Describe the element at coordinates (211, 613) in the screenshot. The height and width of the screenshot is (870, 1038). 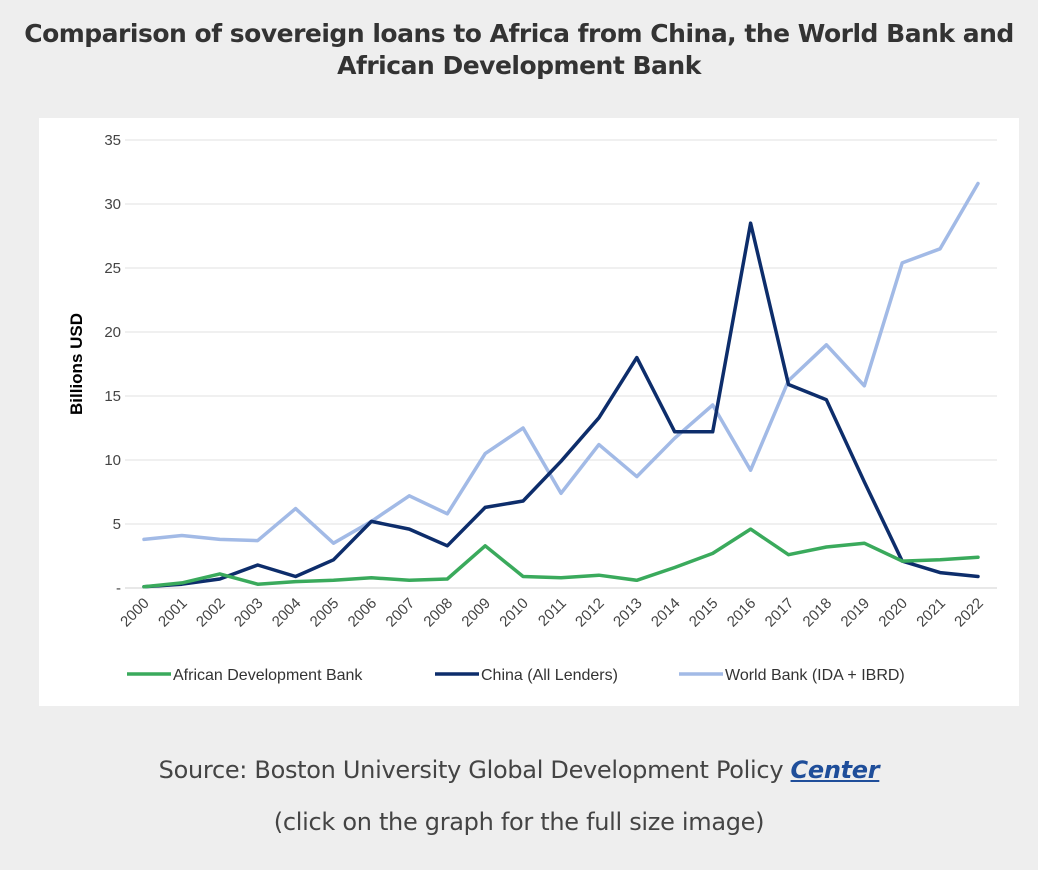
I see `x-tick-label: 2002` at that location.